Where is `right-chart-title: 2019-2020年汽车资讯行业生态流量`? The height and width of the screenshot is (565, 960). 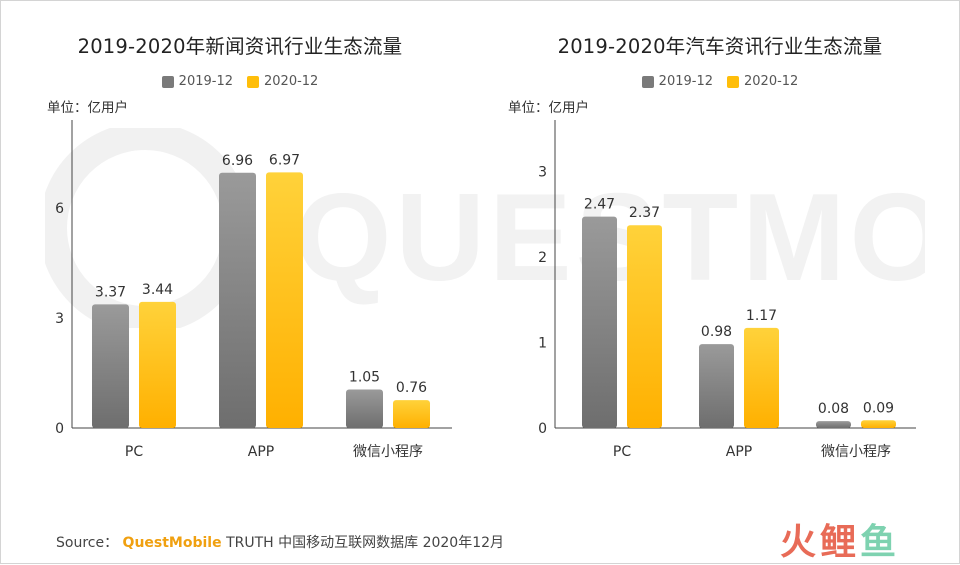 right-chart-title: 2019-2020年汽车资讯行业生态流量 is located at coordinates (720, 46).